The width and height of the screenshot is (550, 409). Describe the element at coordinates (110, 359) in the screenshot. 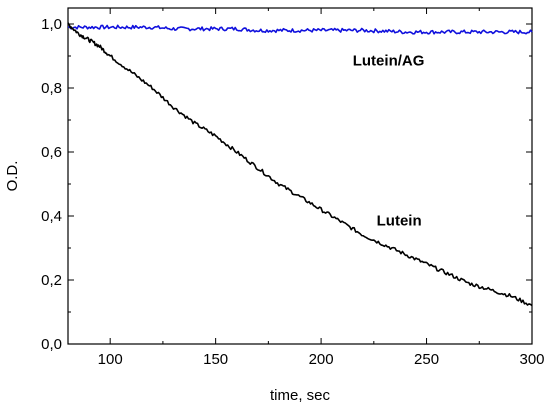

I see `x-tick-label: 100` at that location.